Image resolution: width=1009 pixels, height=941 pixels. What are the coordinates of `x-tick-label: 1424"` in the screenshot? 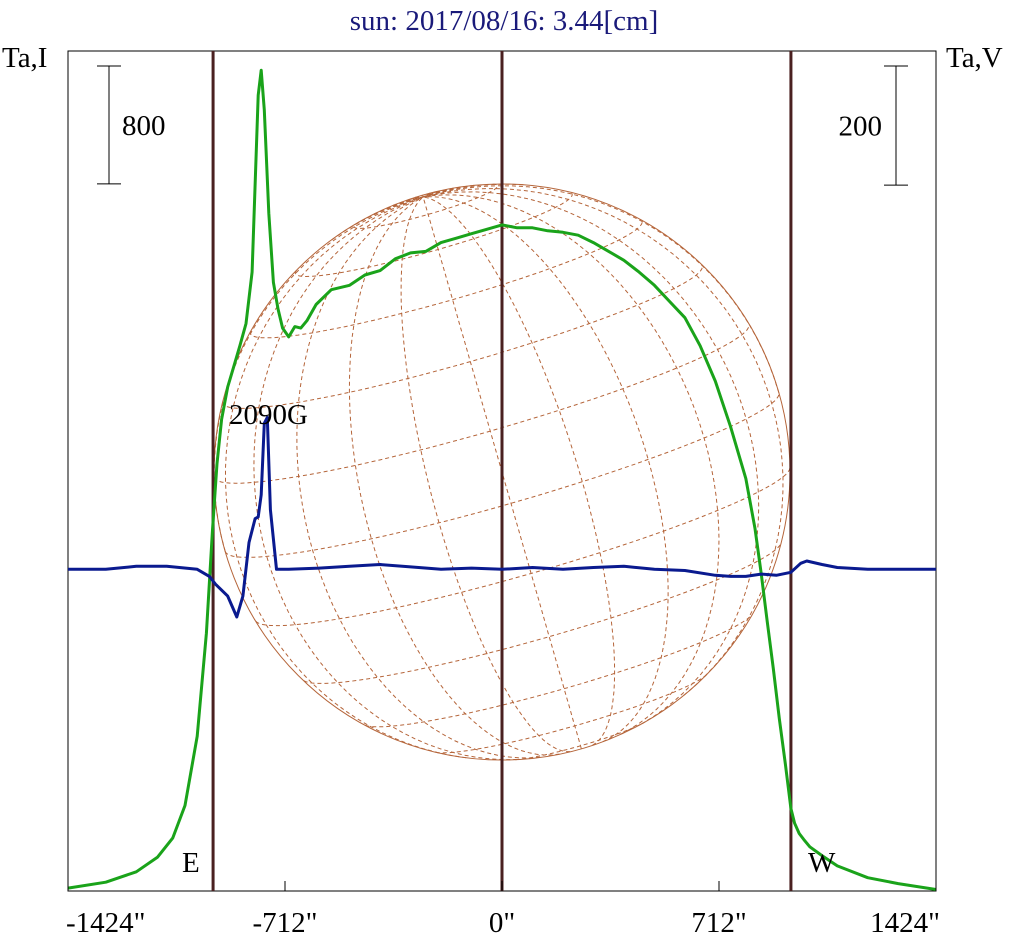 It's located at (905, 923).